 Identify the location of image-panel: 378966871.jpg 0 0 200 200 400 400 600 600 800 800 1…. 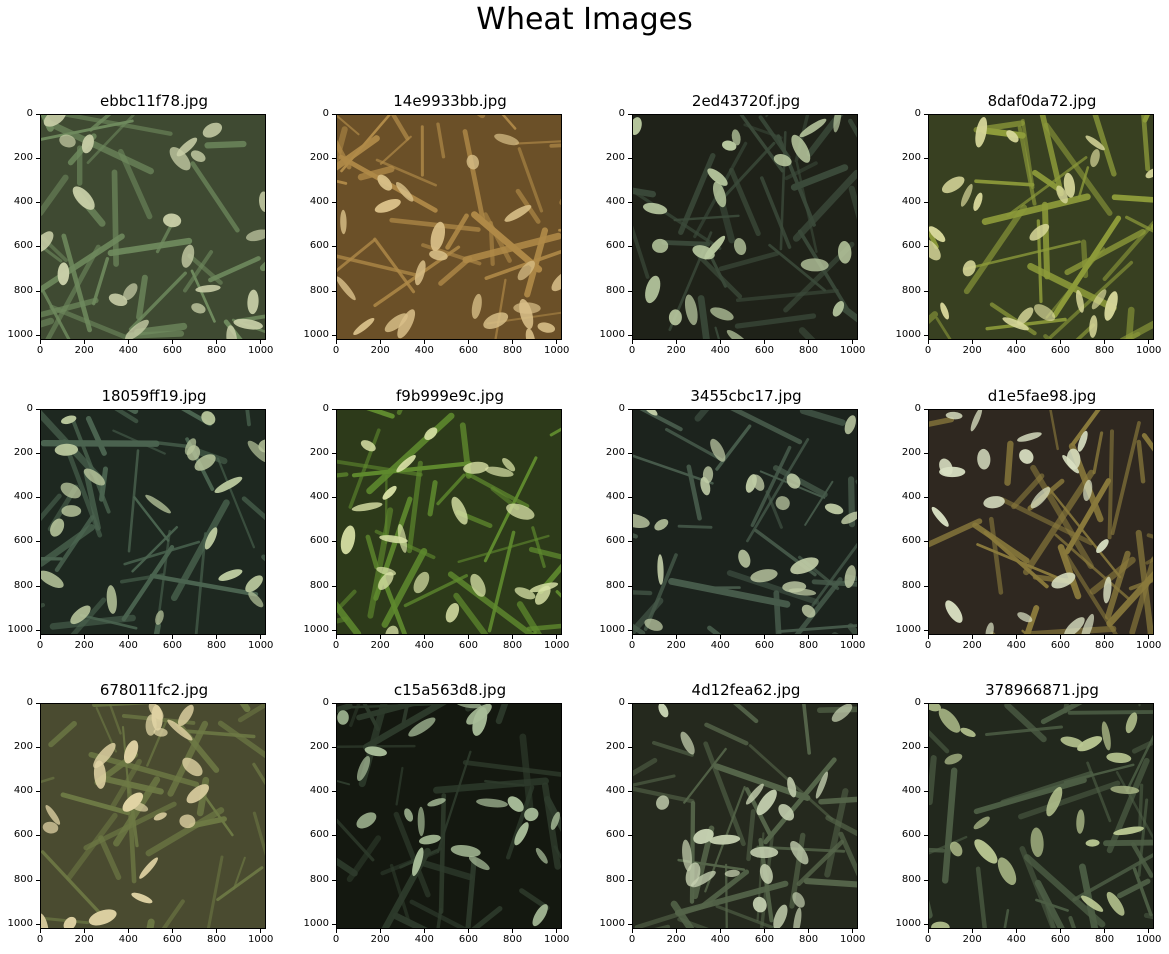
(1029, 813).